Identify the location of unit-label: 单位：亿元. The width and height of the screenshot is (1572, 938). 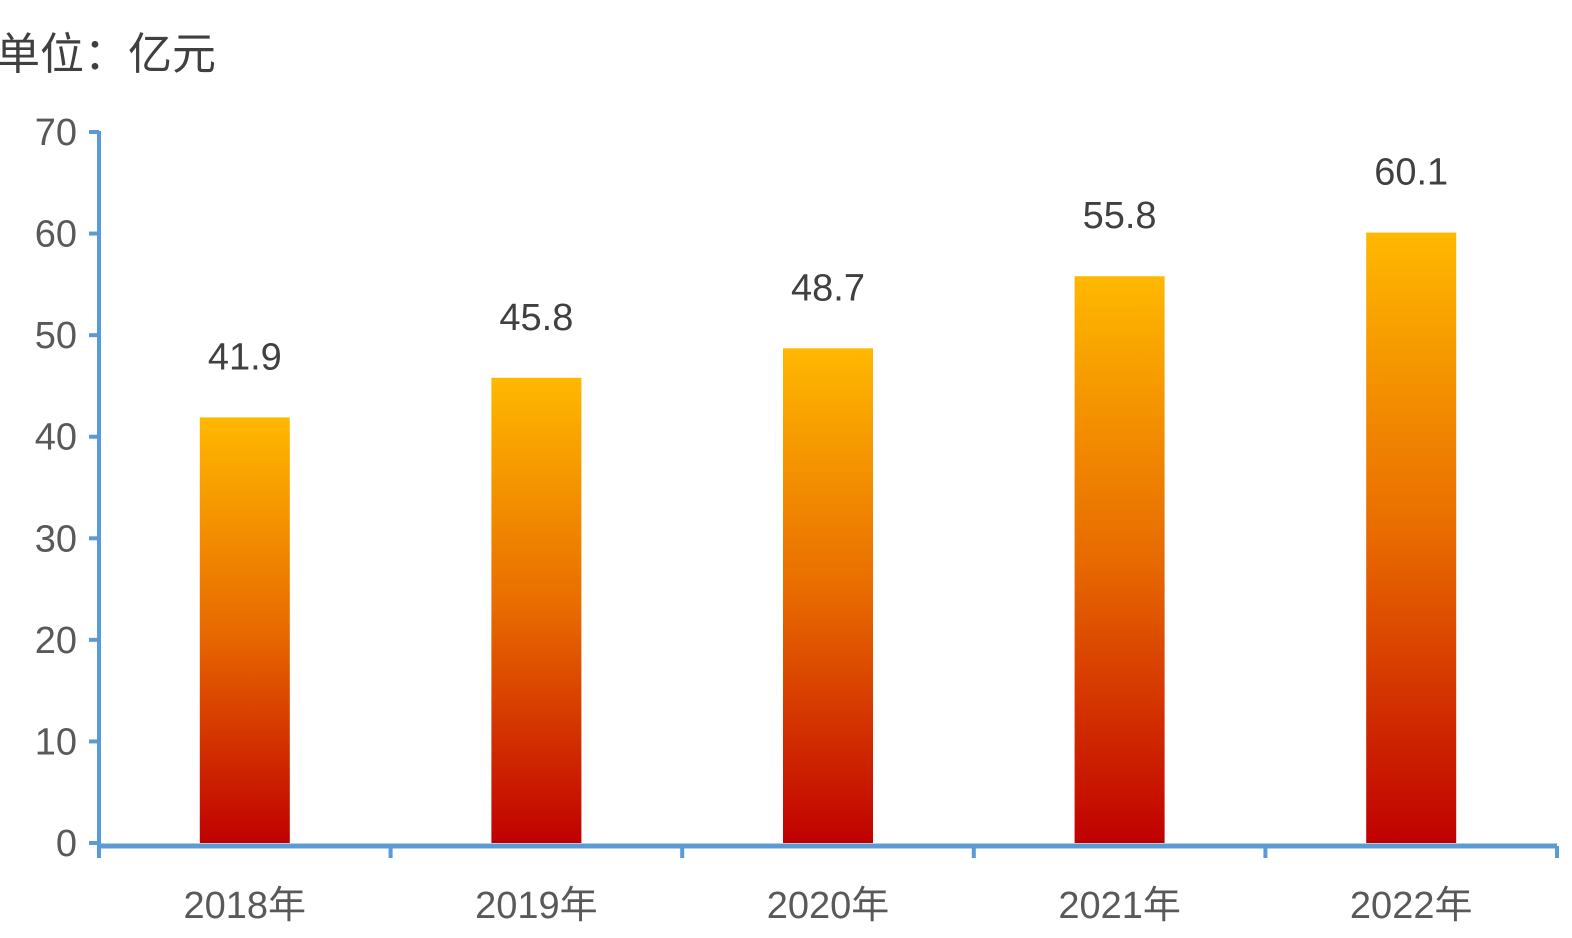
(108, 54).